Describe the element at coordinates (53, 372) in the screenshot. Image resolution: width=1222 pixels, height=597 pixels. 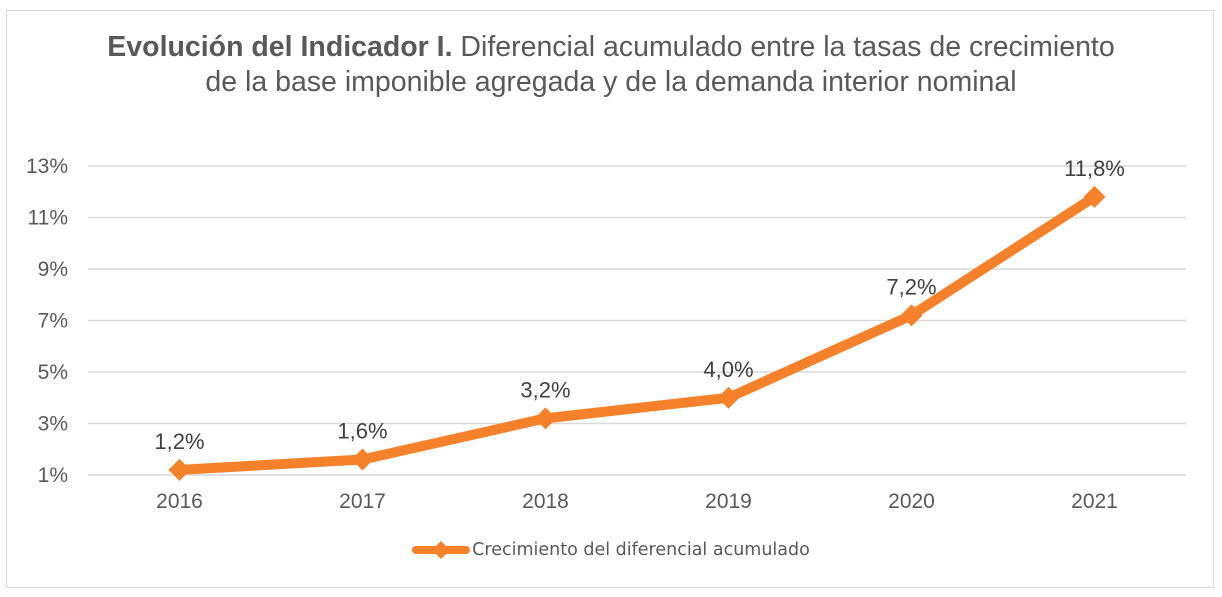
I see `y-tick-label: 5%` at that location.